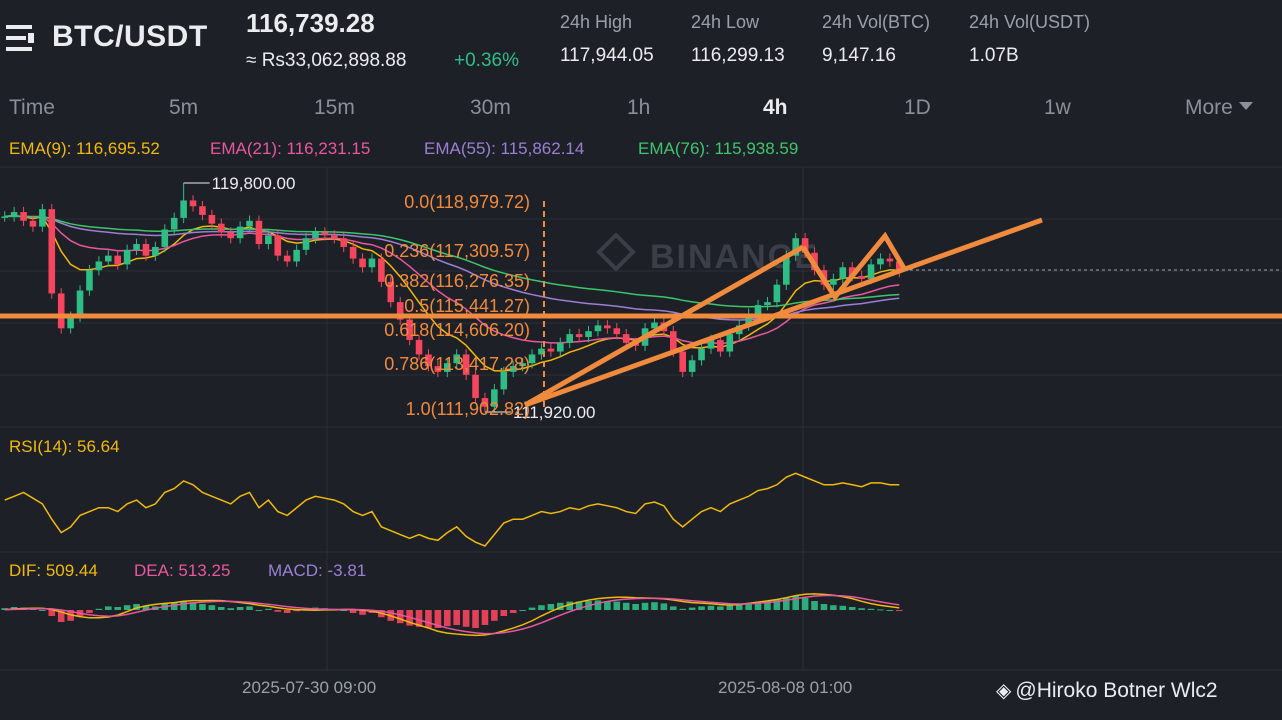  Describe the element at coordinates (917, 107) in the screenshot. I see `tab-1d: 1D` at that location.